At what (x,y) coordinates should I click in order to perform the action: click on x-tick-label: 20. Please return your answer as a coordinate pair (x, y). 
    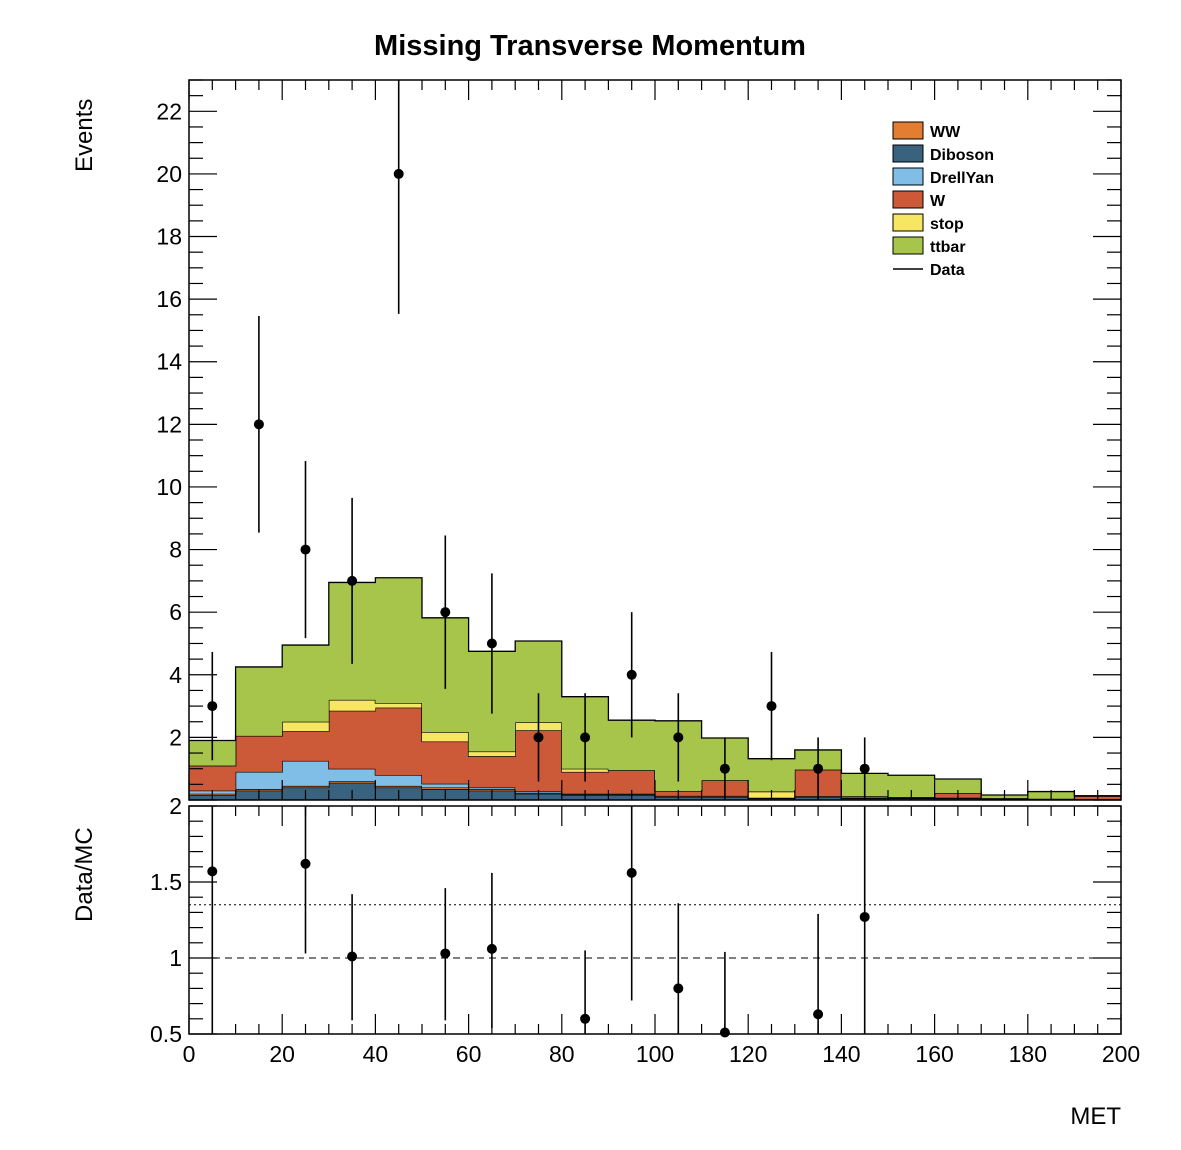
    Looking at the image, I should click on (282, 1054).